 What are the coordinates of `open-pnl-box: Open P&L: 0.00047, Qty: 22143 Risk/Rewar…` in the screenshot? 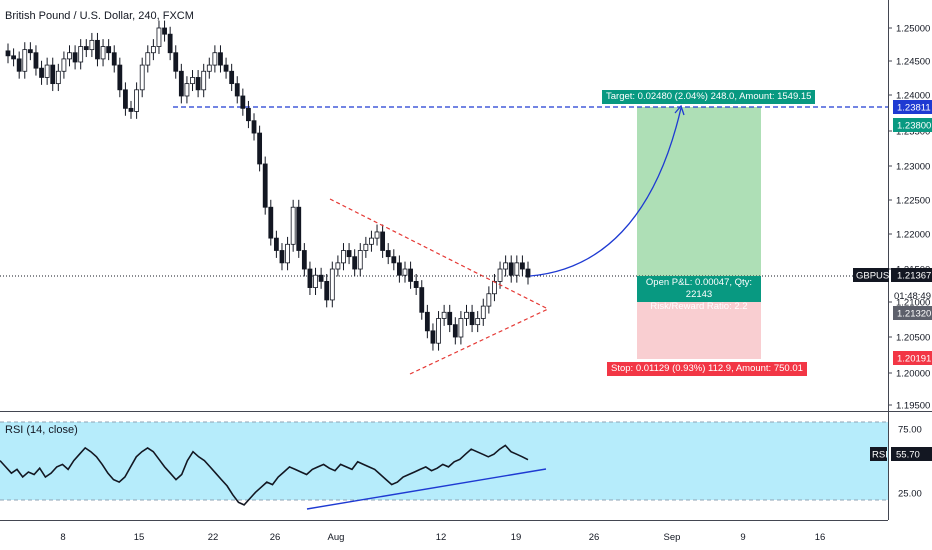 It's located at (699, 294).